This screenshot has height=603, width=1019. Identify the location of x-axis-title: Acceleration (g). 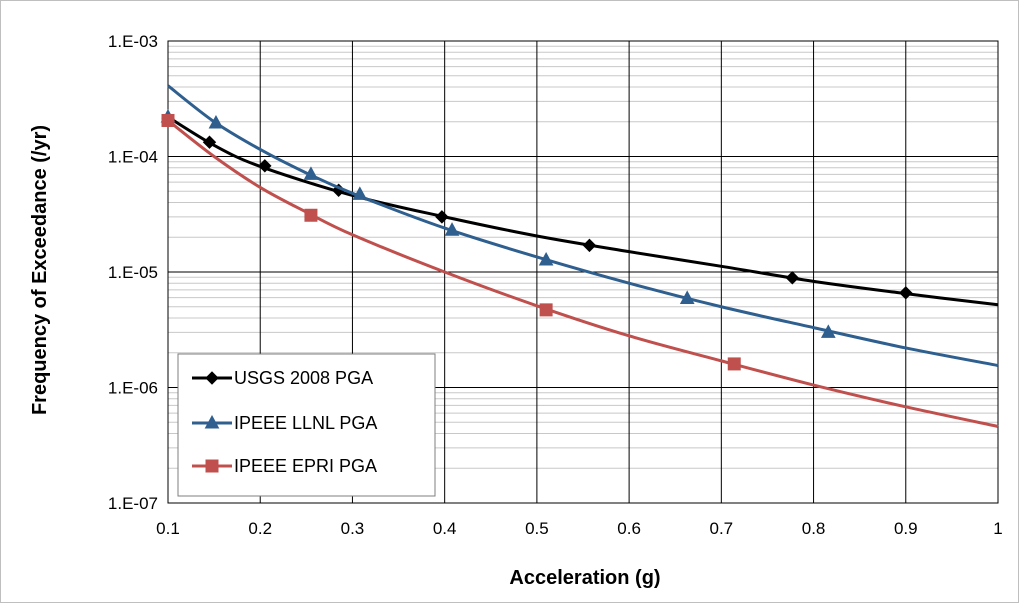
(584, 578).